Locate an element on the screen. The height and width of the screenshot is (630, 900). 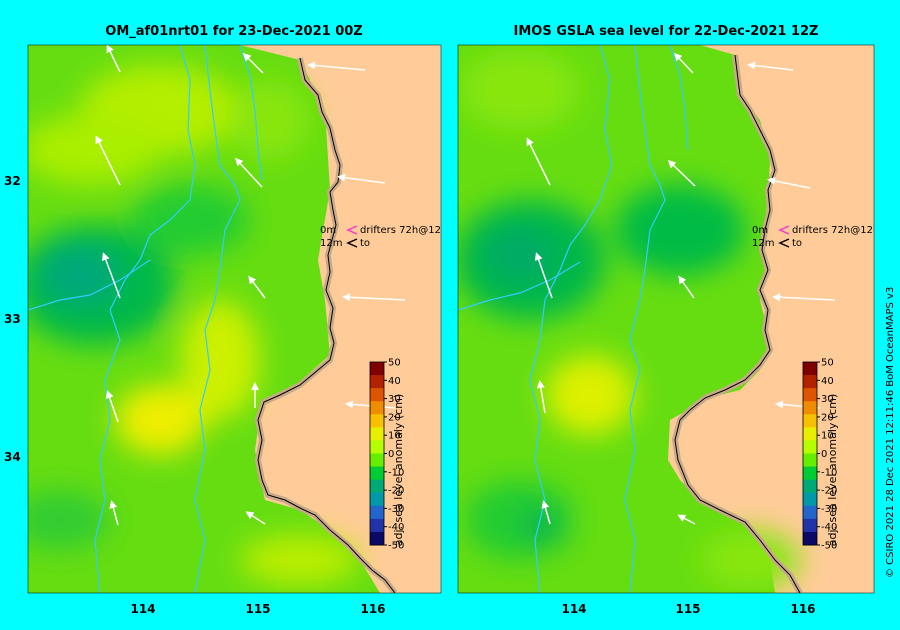
x-axis-right: 114 115 116 is located at coordinates (688, 609).